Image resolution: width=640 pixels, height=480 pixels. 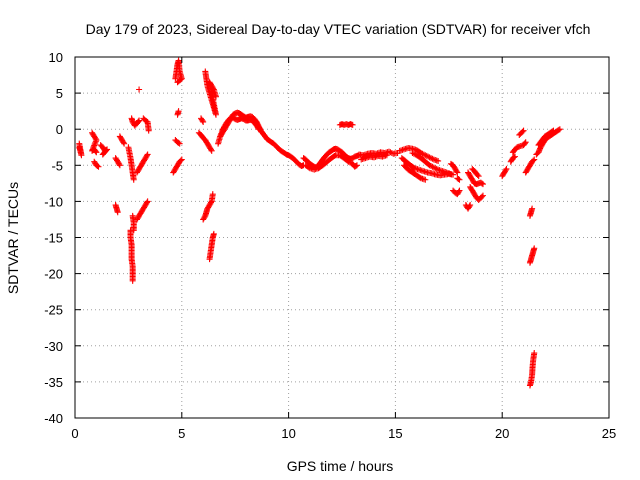 What do you see at coordinates (53, 201) in the screenshot?
I see `y-tick-label: -10` at bounding box center [53, 201].